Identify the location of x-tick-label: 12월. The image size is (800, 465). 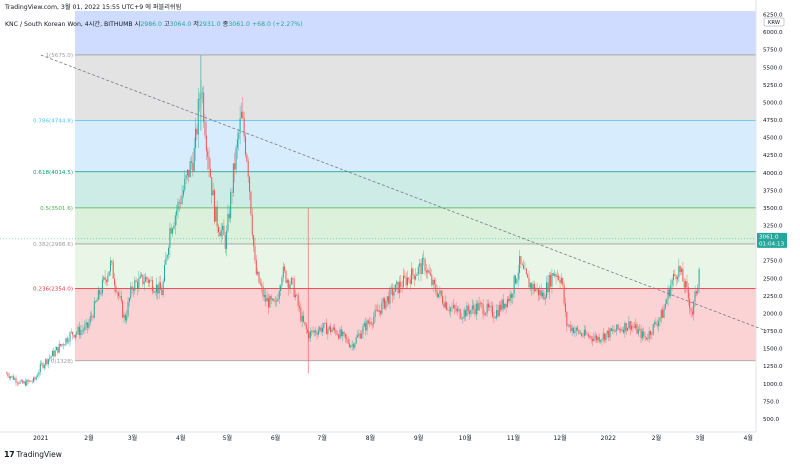
(559, 438).